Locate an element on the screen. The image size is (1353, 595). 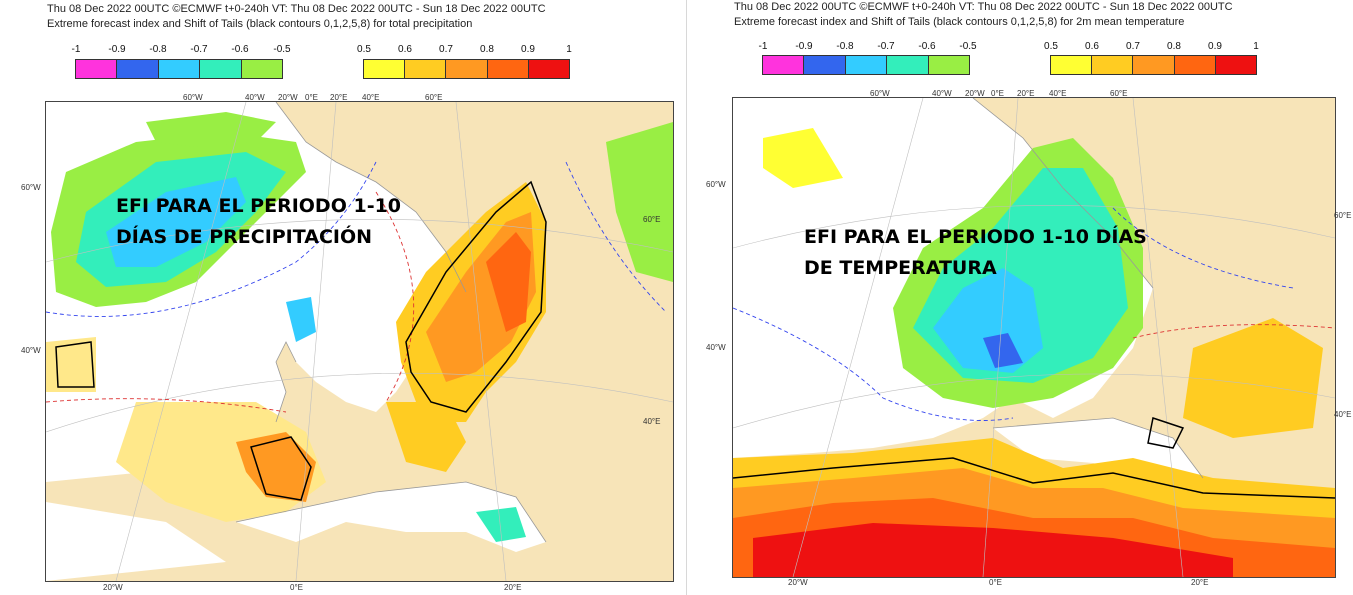
panel-divider is located at coordinates (686, 297).